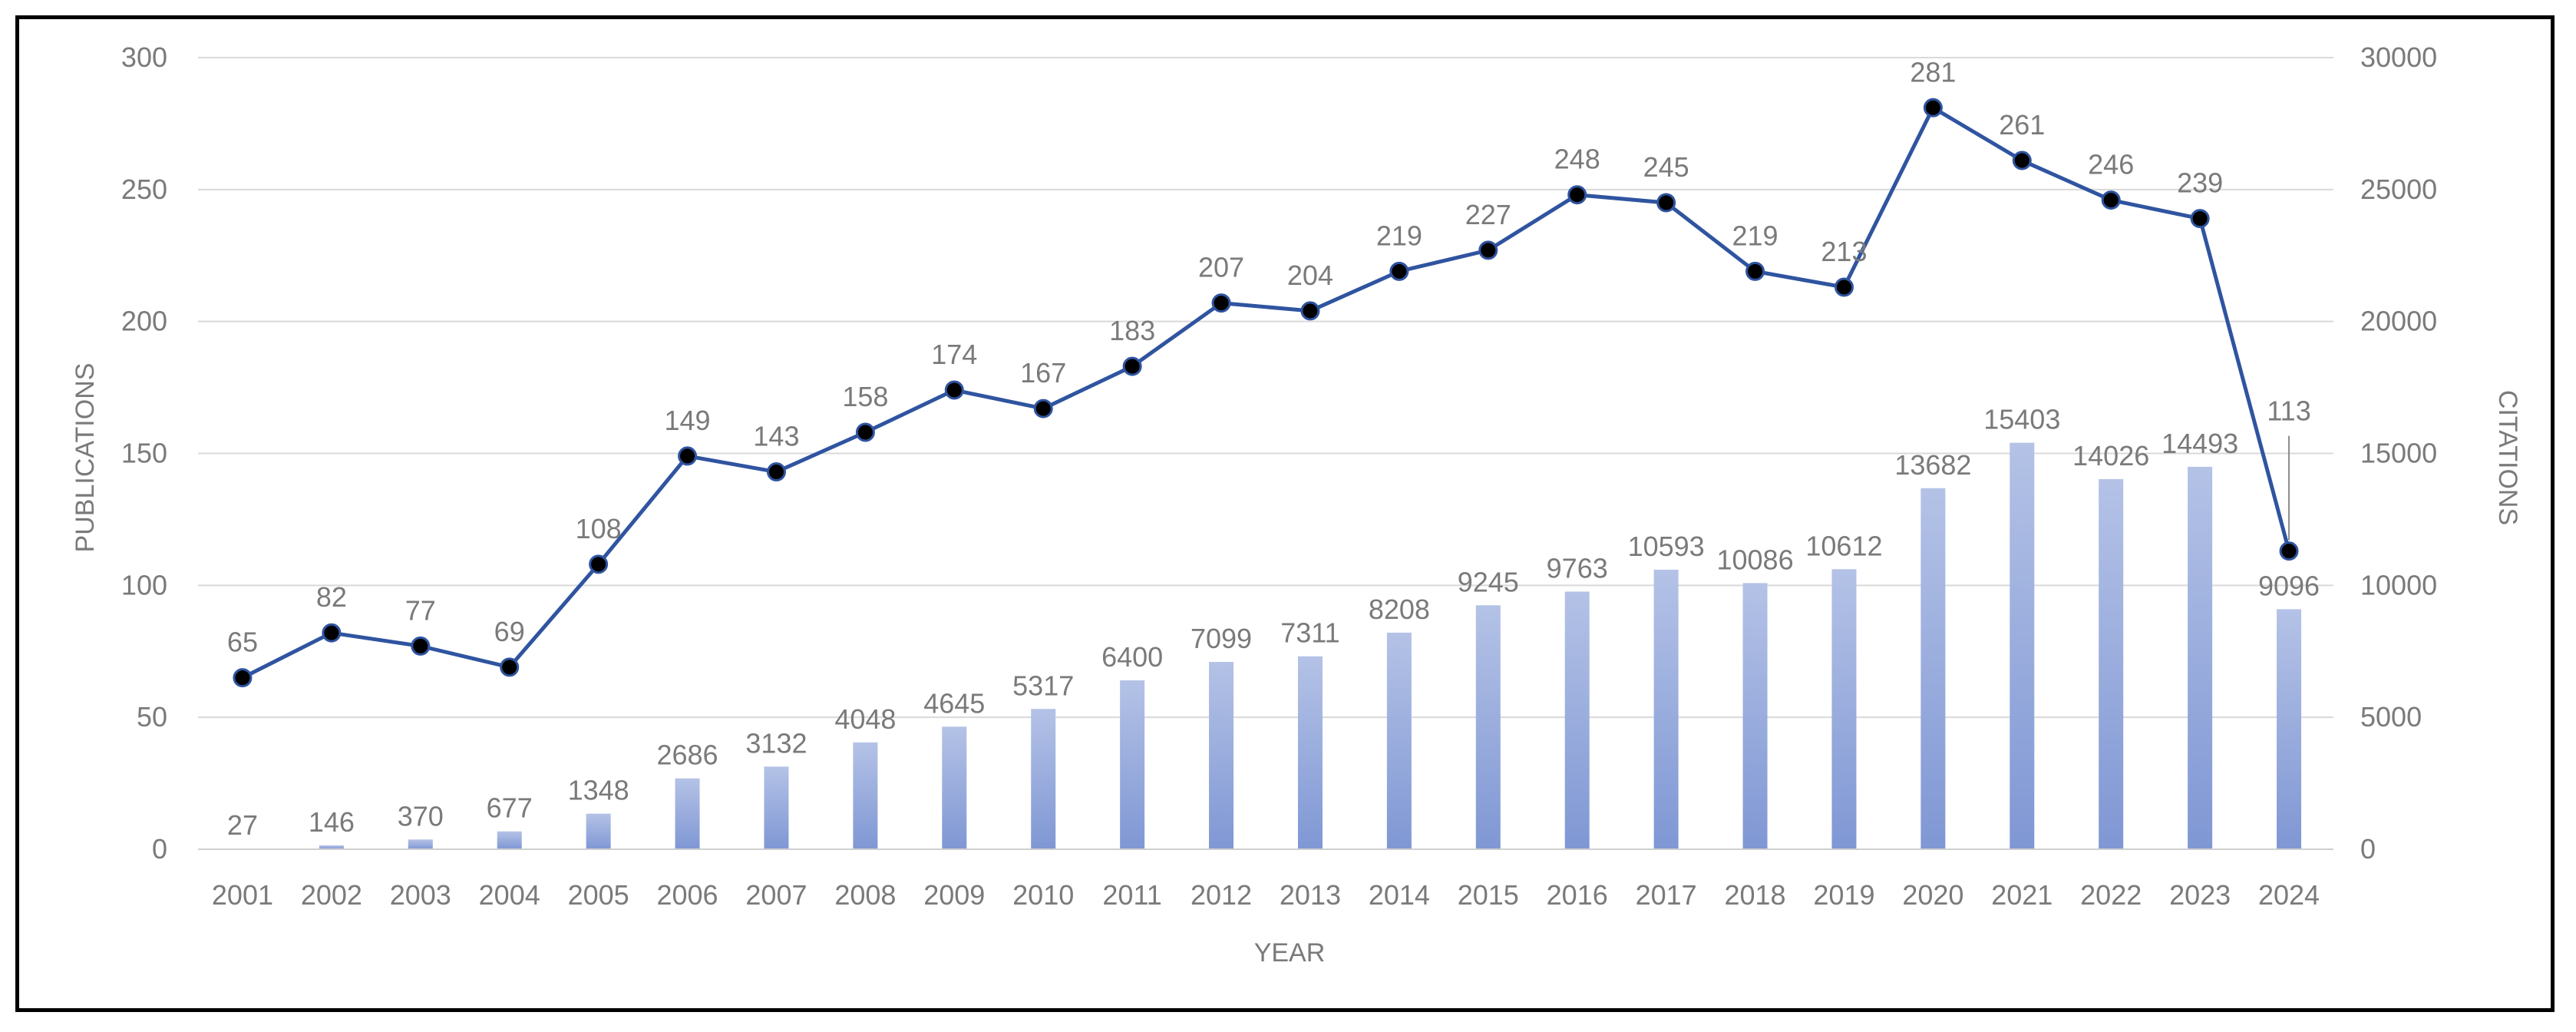 Image resolution: width=2576 pixels, height=1032 pixels. Describe the element at coordinates (1221, 639) in the screenshot. I see `citation-value-label: 7099` at that location.